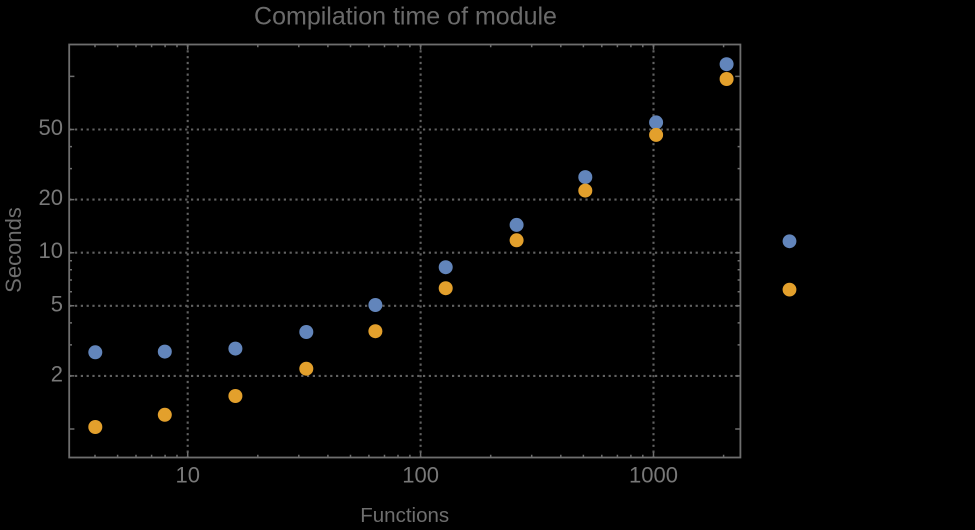  I want to click on svg-text: 50, so click(51, 127).